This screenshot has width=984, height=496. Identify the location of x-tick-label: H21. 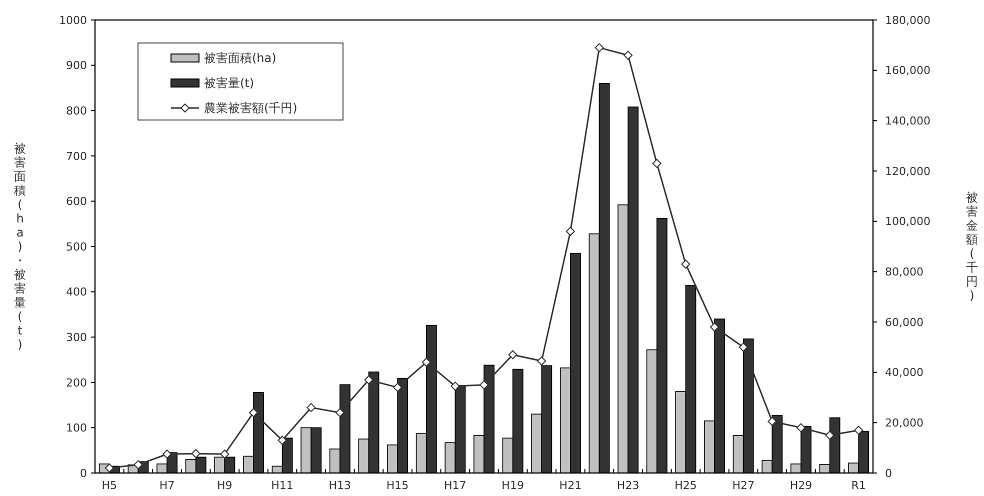
(570, 485).